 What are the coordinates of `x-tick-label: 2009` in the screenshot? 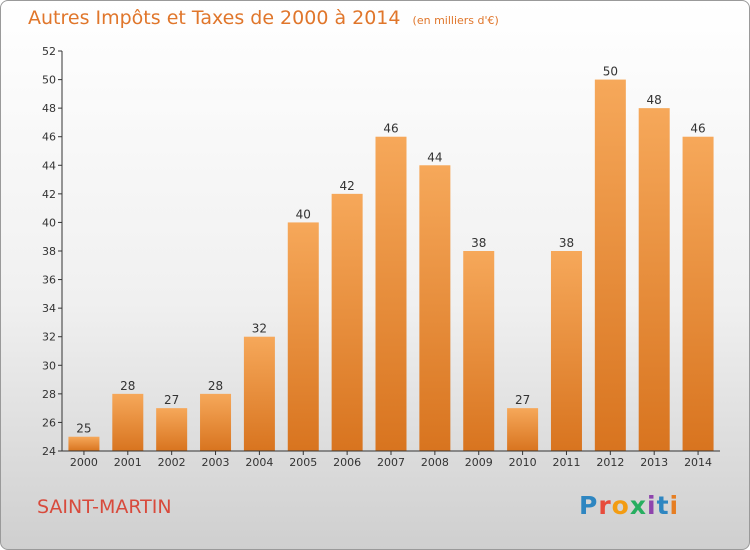 It's located at (479, 462).